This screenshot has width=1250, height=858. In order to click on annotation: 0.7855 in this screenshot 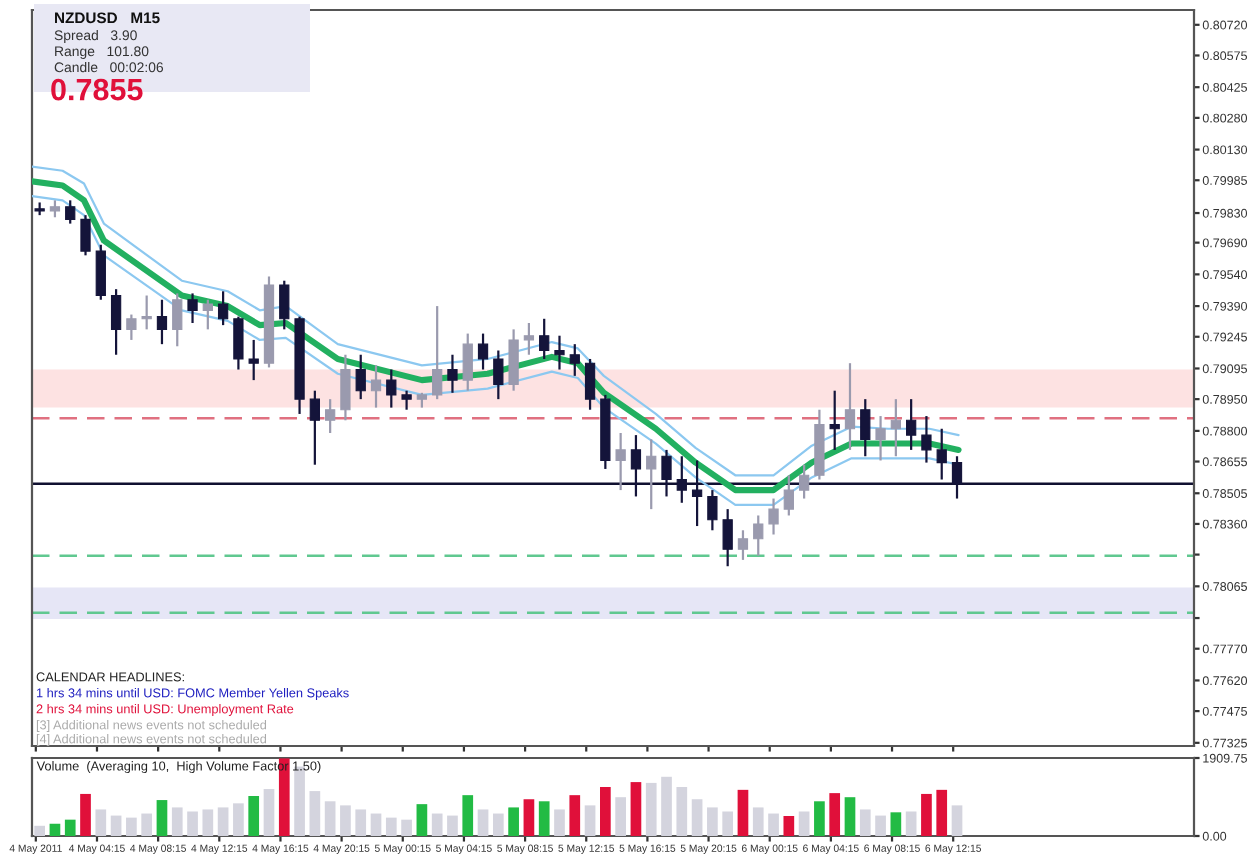, I will do `click(97, 89)`.